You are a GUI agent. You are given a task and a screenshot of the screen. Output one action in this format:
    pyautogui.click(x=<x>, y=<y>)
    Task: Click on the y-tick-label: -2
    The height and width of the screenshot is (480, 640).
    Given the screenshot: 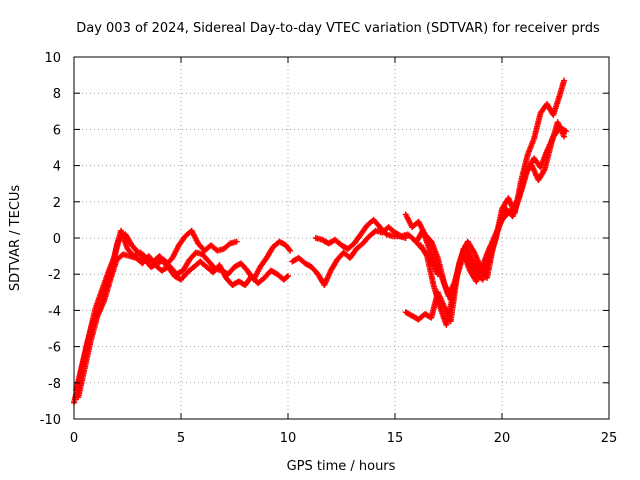 What is the action you would take?
    pyautogui.click(x=54, y=275)
    